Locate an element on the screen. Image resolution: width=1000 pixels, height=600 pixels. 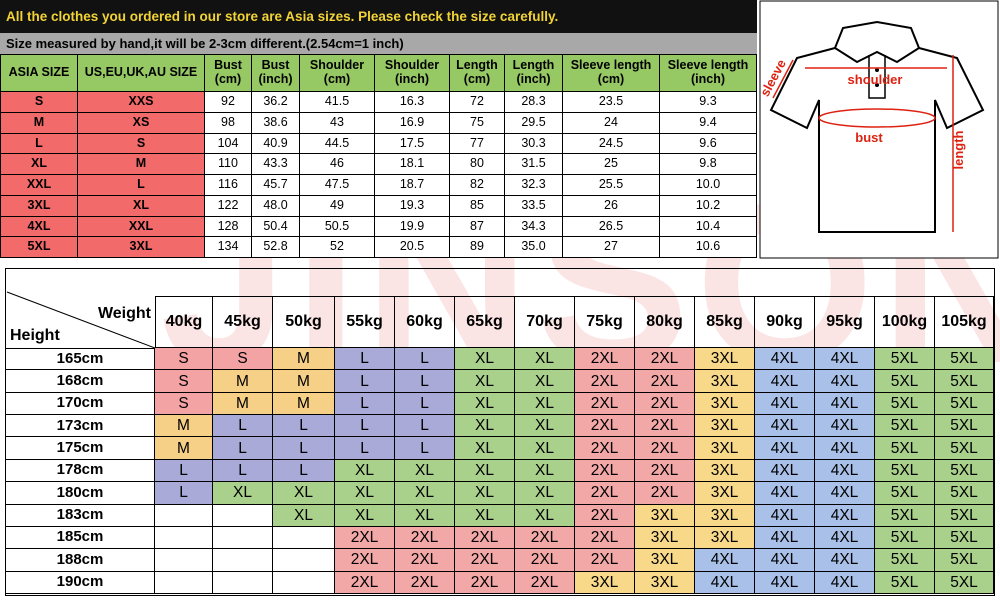
measure-cell: 32.3 is located at coordinates (534, 185).